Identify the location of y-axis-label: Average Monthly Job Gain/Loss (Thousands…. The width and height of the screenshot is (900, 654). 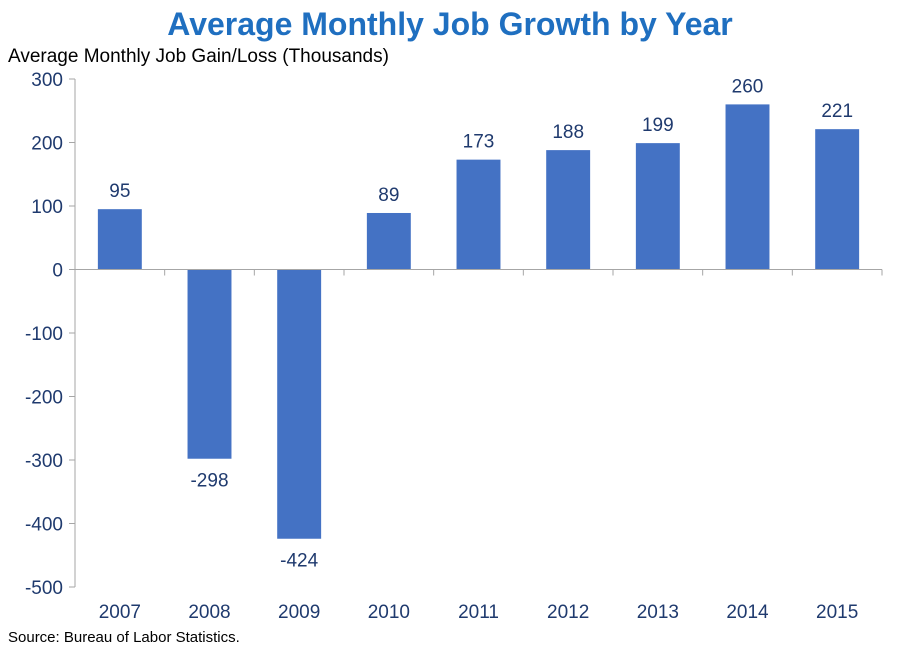
(198, 56).